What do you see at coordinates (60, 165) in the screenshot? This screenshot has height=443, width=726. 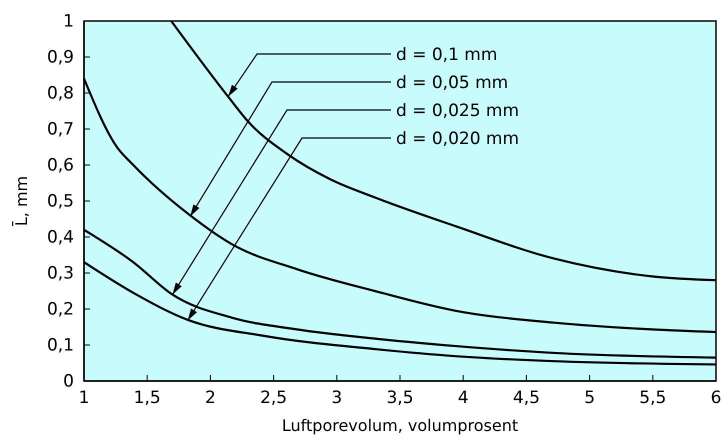 I see `y-tick-label: 0,6` at bounding box center [60, 165].